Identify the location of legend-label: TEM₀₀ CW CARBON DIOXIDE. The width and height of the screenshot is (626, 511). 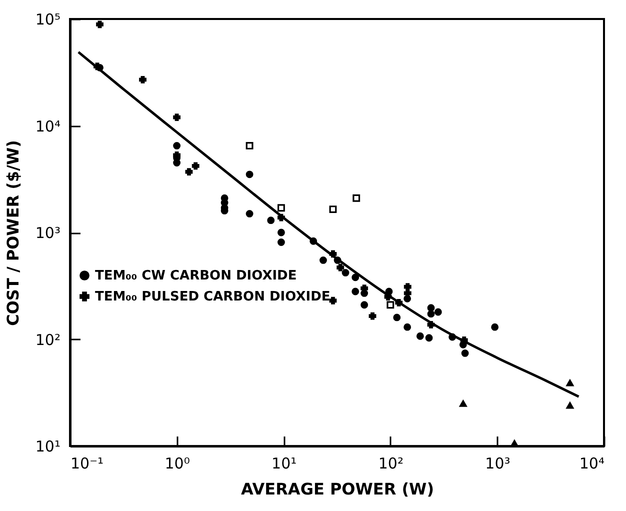
(196, 276).